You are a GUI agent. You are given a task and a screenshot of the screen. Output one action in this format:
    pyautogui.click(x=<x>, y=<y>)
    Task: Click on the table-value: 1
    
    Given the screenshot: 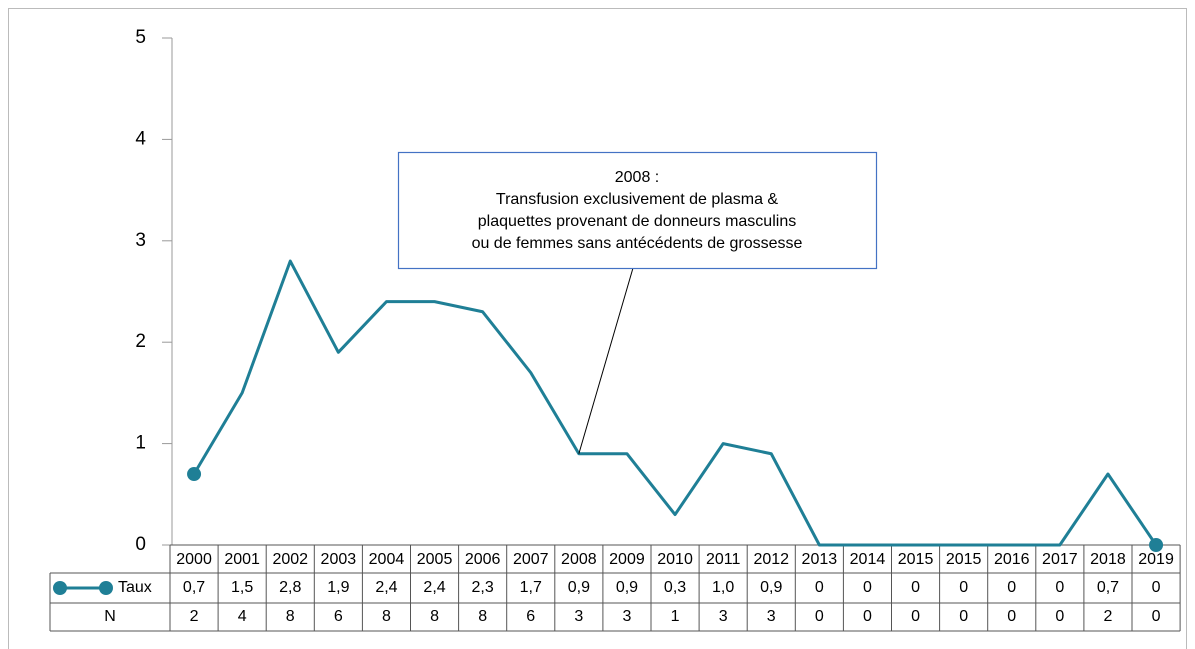 What is the action you would take?
    pyautogui.click(x=675, y=616)
    